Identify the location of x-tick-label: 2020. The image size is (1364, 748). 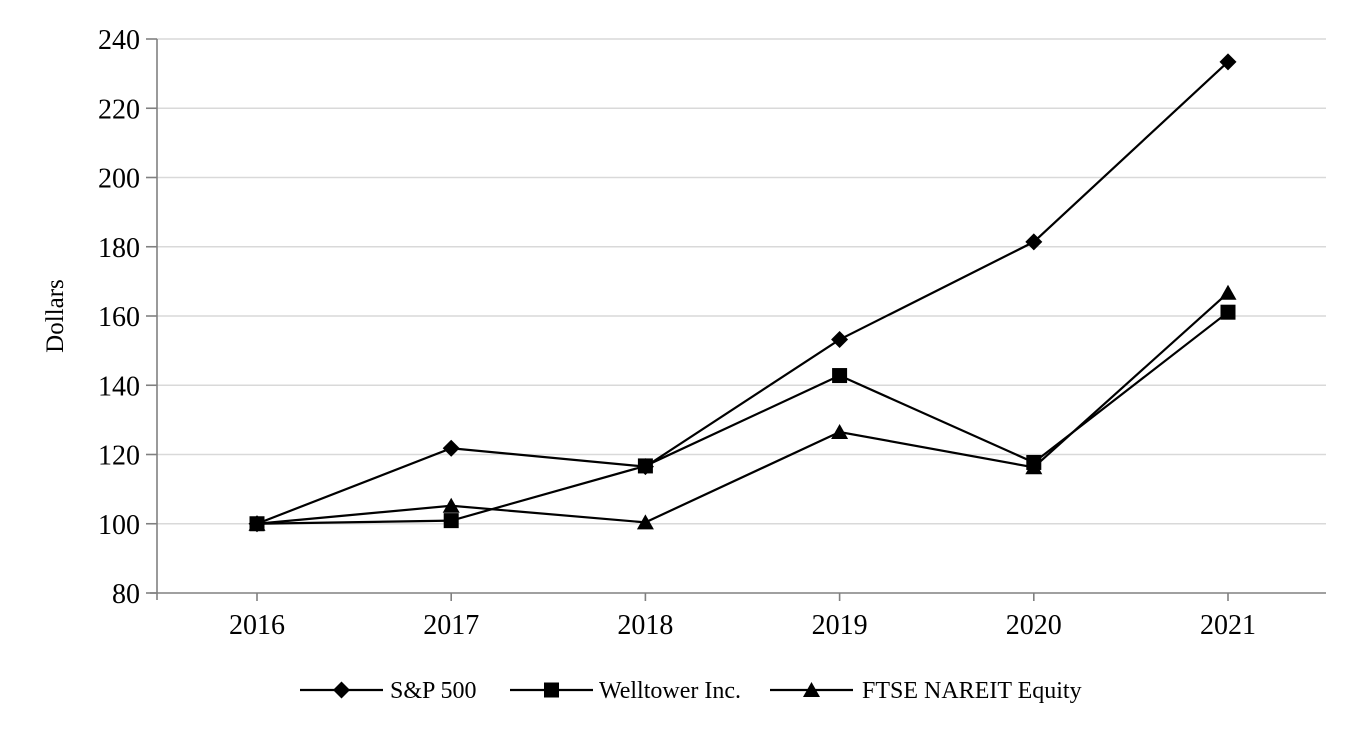
(1034, 625).